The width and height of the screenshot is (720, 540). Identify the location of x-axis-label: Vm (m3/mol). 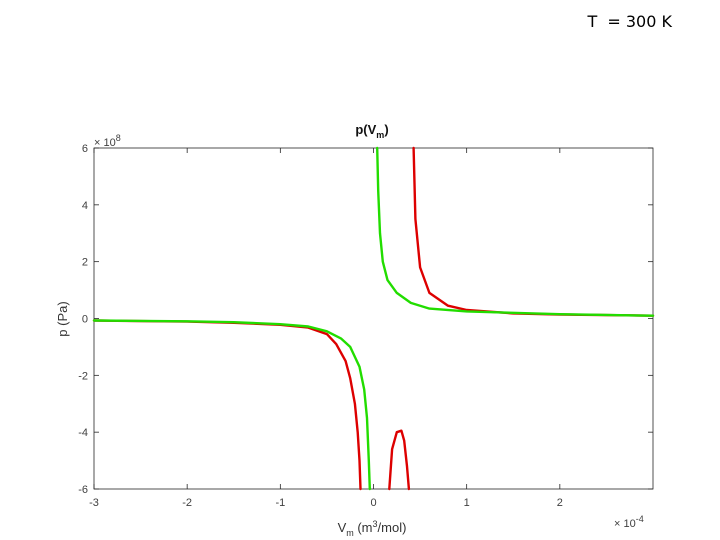
(372, 528).